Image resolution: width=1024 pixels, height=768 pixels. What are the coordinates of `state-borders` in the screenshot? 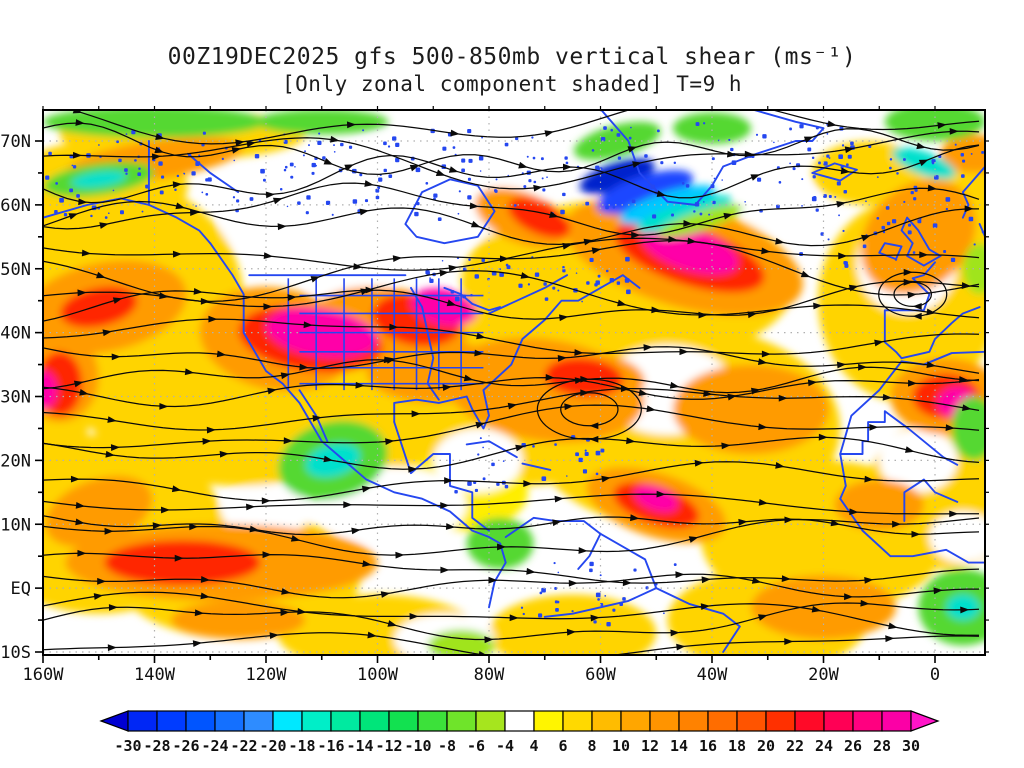 It's located at (385, 334).